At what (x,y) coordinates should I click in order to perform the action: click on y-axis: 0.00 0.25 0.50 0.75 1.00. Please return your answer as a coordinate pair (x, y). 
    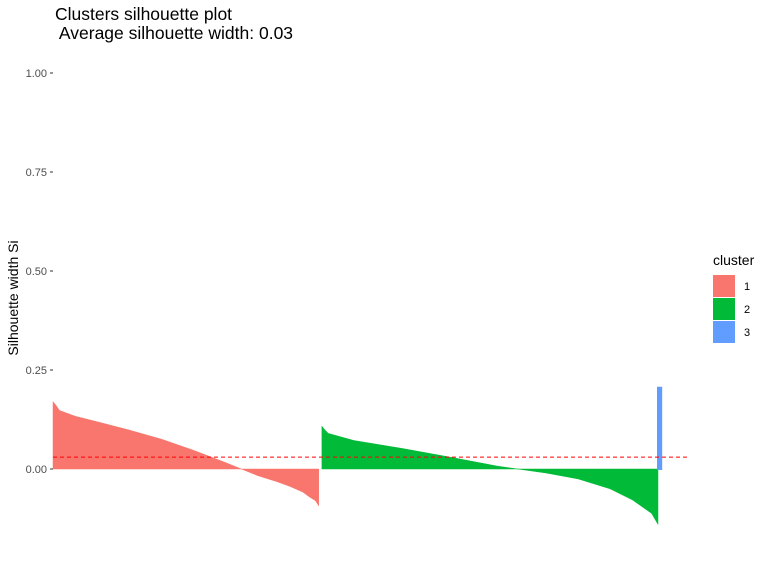
    Looking at the image, I should click on (39, 272).